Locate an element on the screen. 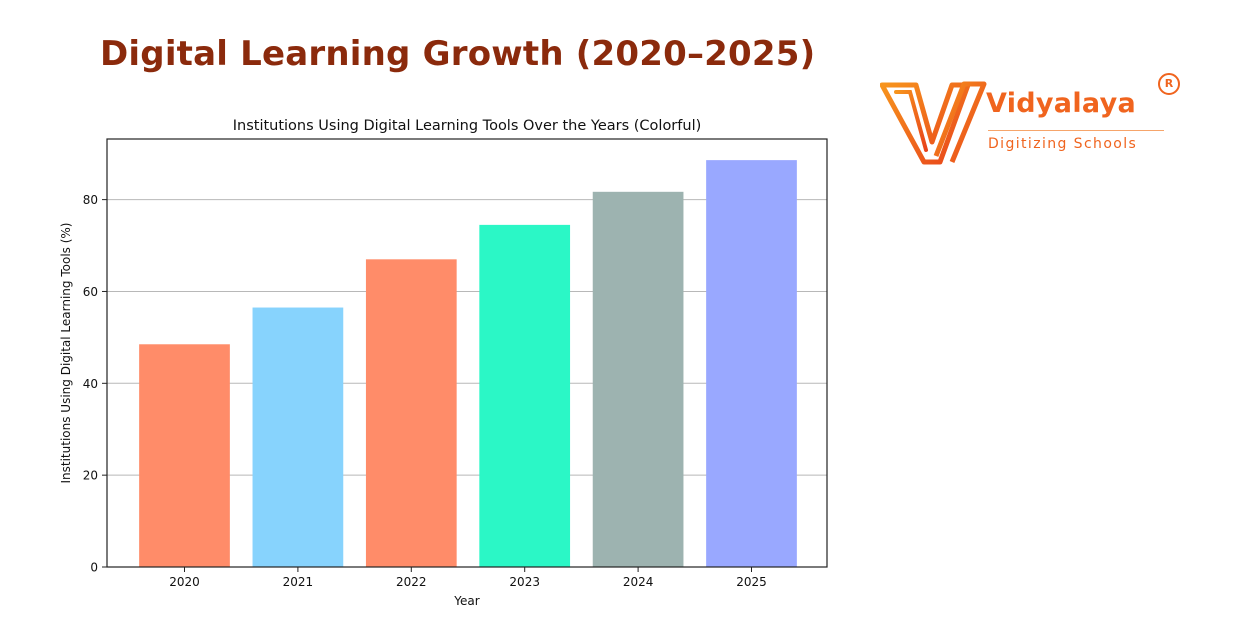  vidyalaya-logo: Vidyalaya Digitizing Schools R is located at coordinates (1035, 120).